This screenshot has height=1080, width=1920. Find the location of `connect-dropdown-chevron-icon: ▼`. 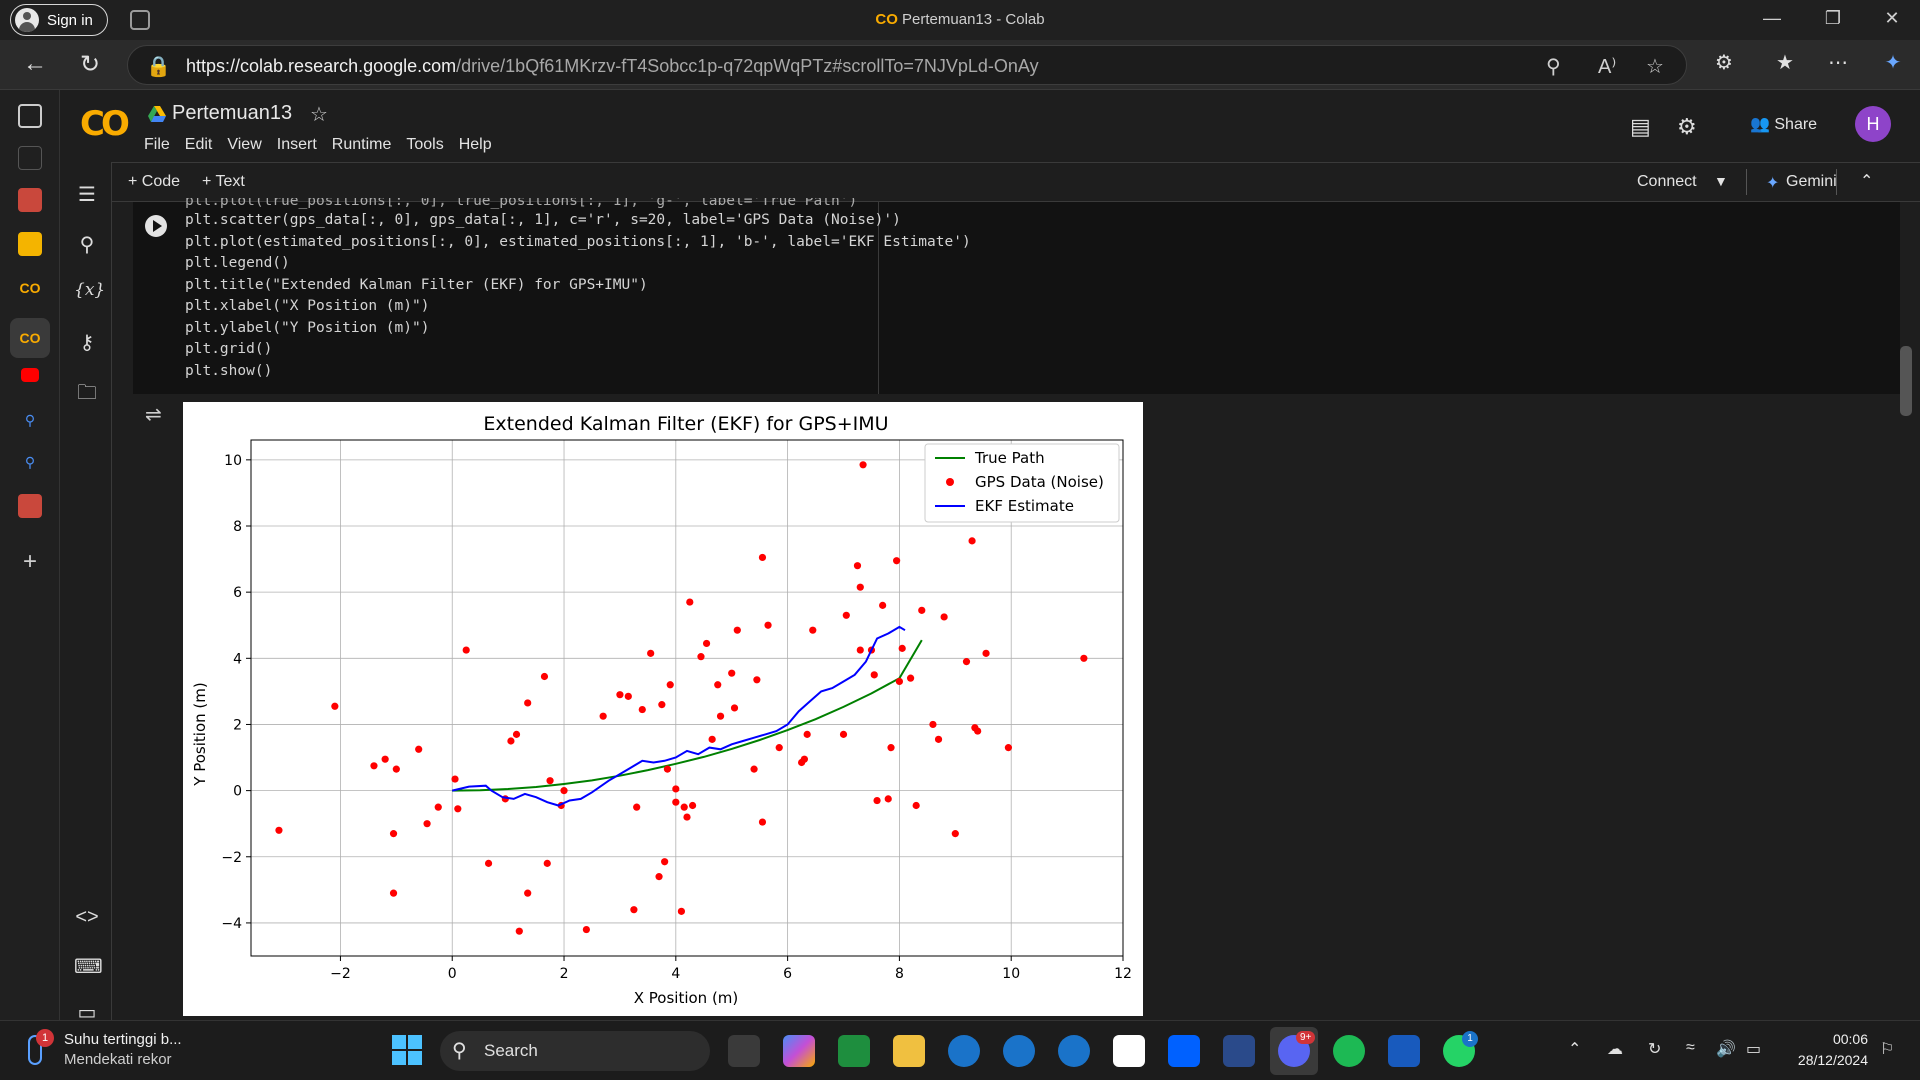

connect-dropdown-chevron-icon: ▼ is located at coordinates (1721, 181).